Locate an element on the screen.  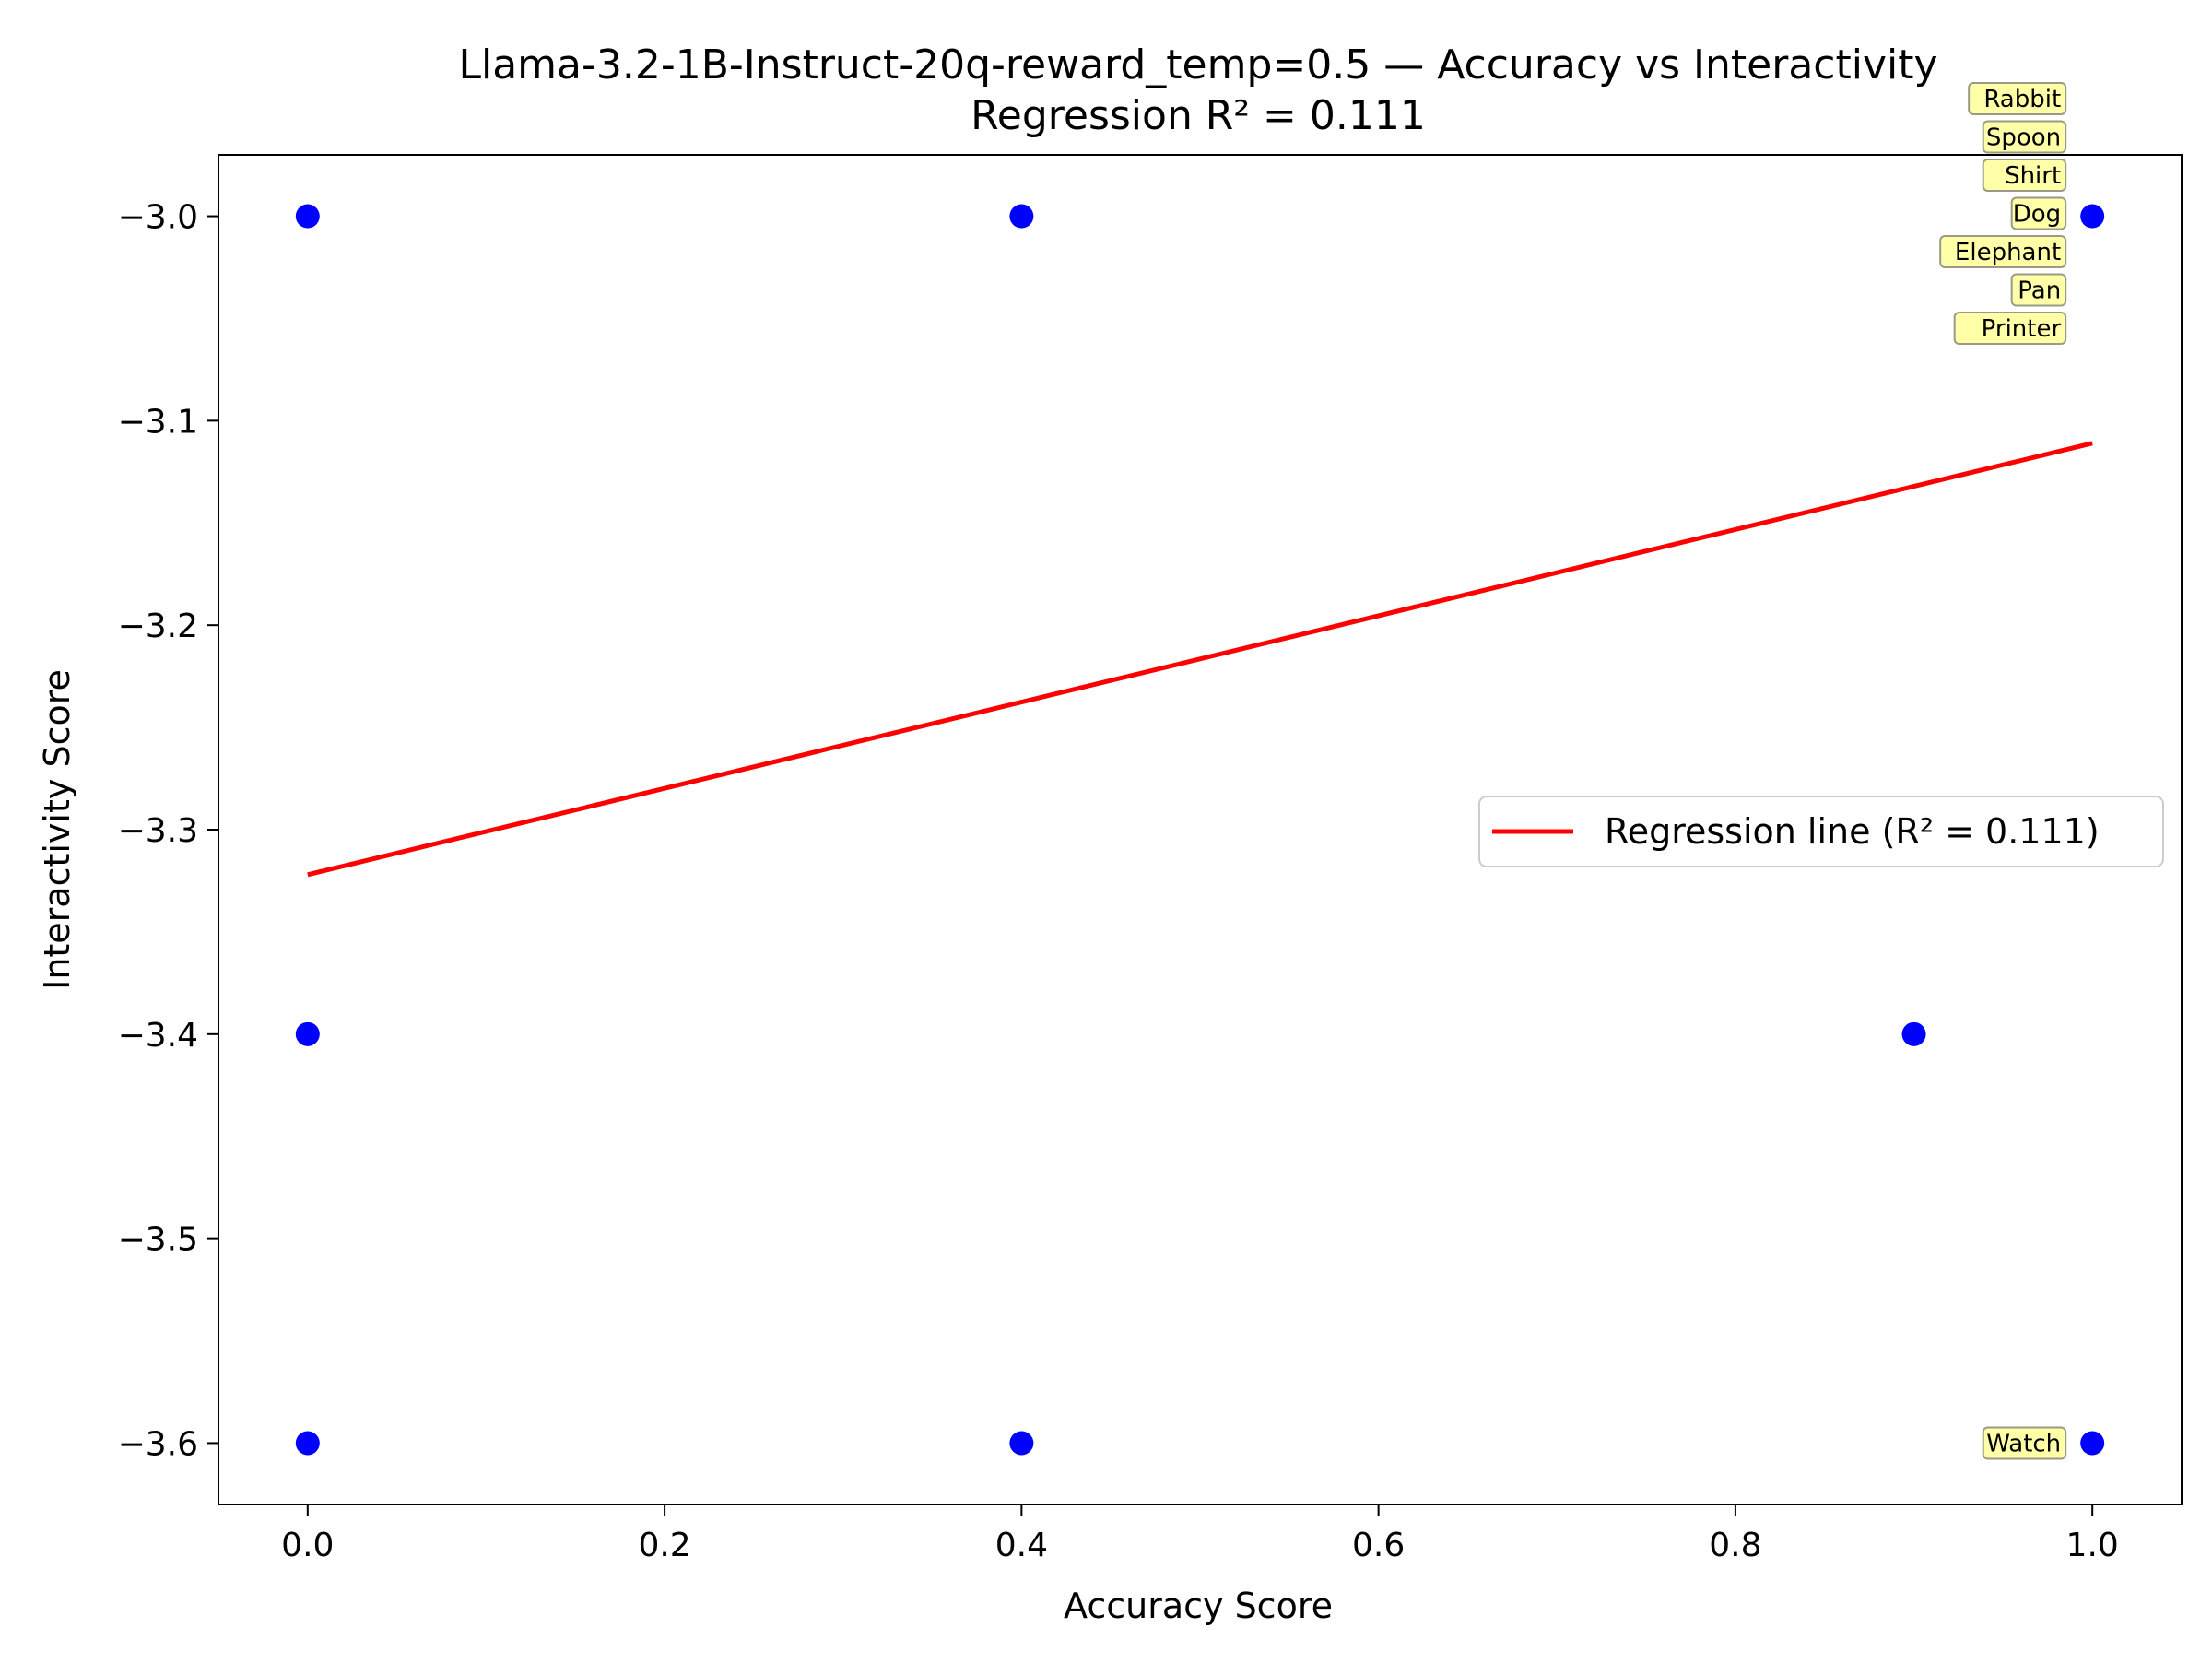
x-tick-label: 0.4 is located at coordinates (1021, 1545).